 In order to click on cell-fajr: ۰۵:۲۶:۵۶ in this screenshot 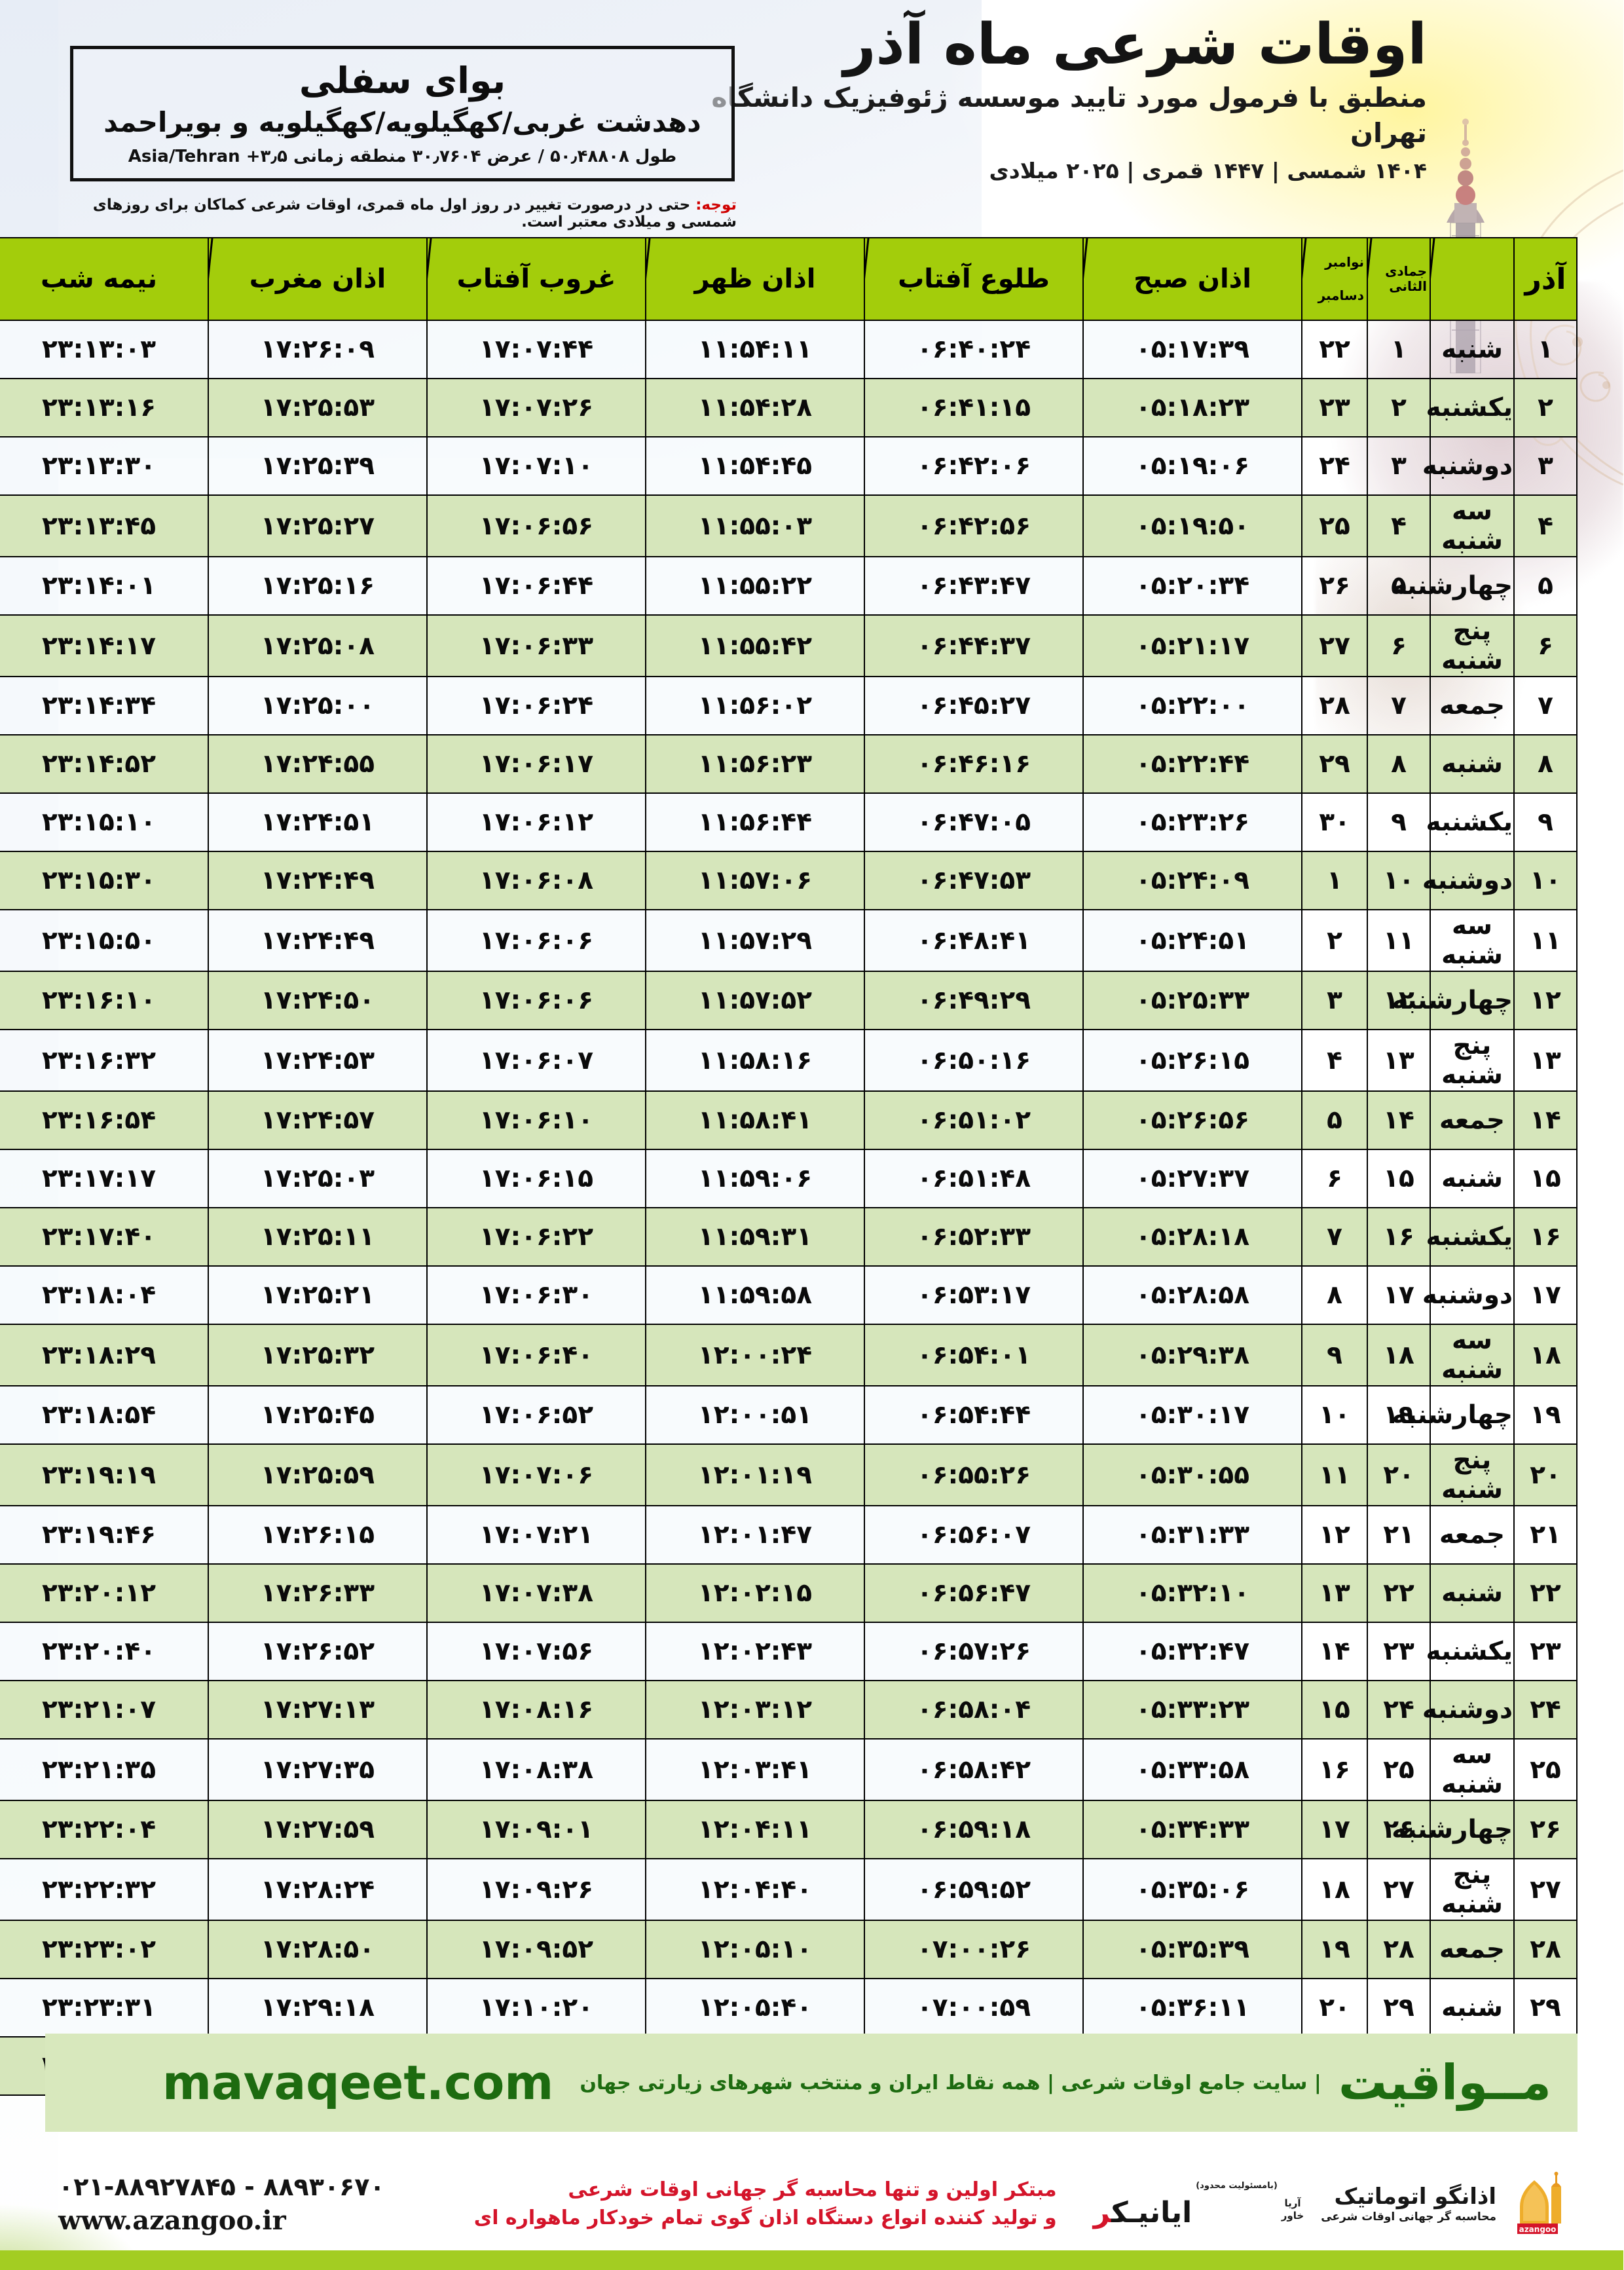, I will do `click(1193, 1120)`.